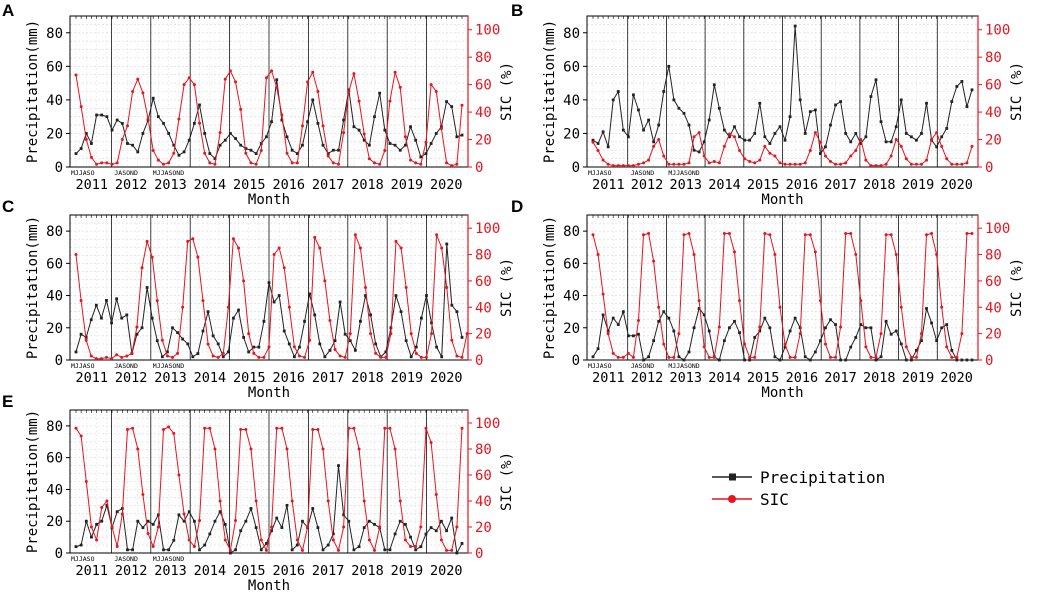 The height and width of the screenshot is (596, 1038). Describe the element at coordinates (643, 173) in the screenshot. I see `month-ticks: JASOND` at that location.